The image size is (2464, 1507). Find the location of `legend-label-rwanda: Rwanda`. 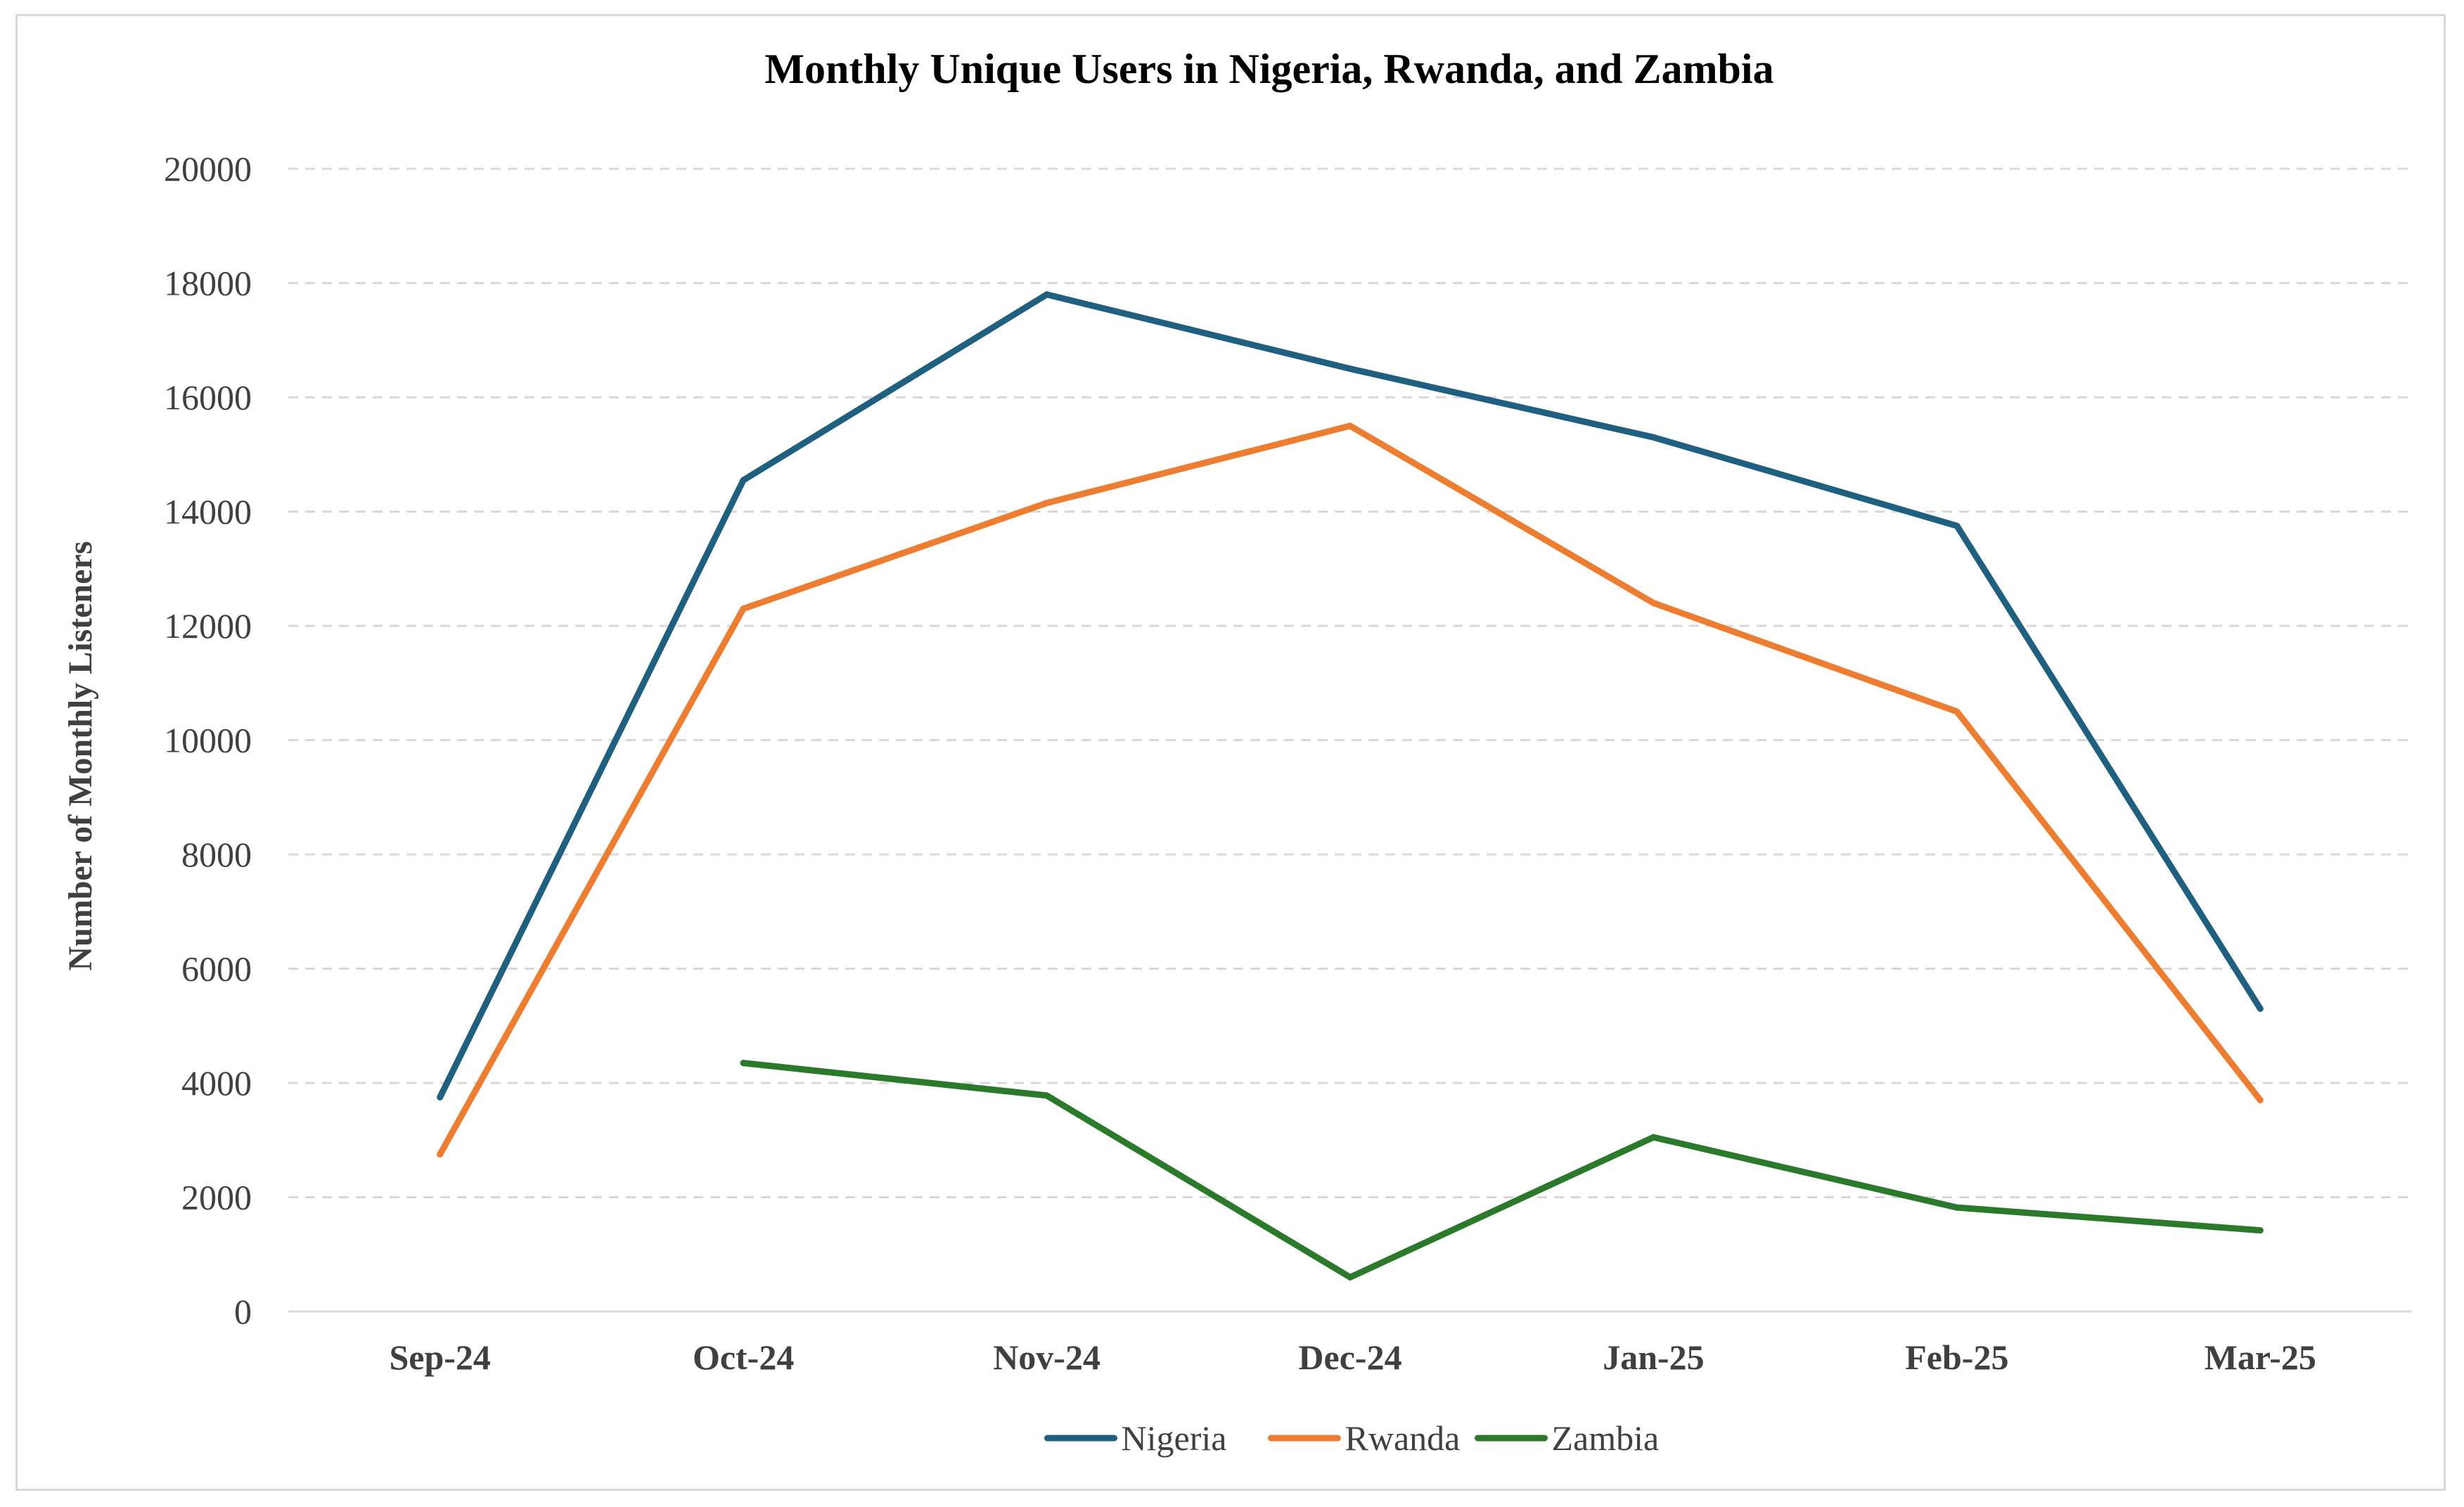

legend-label-rwanda: Rwanda is located at coordinates (1403, 1438).